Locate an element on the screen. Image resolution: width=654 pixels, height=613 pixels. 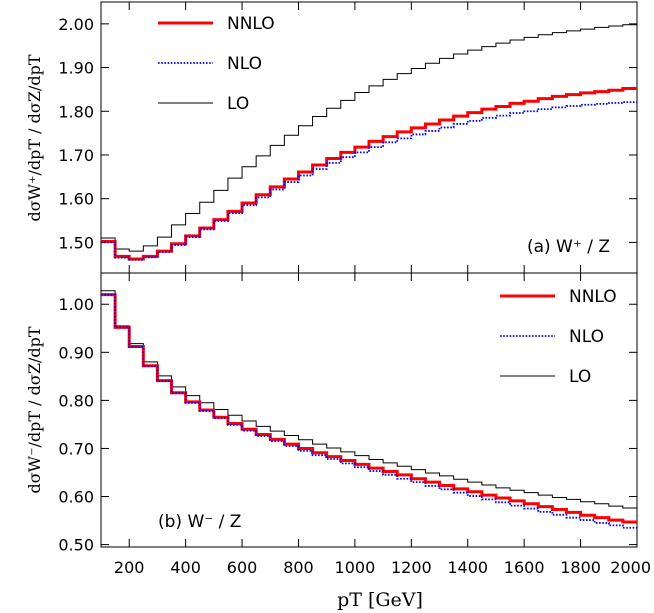
x-axis-label: pT [GeV] is located at coordinates (380, 600).